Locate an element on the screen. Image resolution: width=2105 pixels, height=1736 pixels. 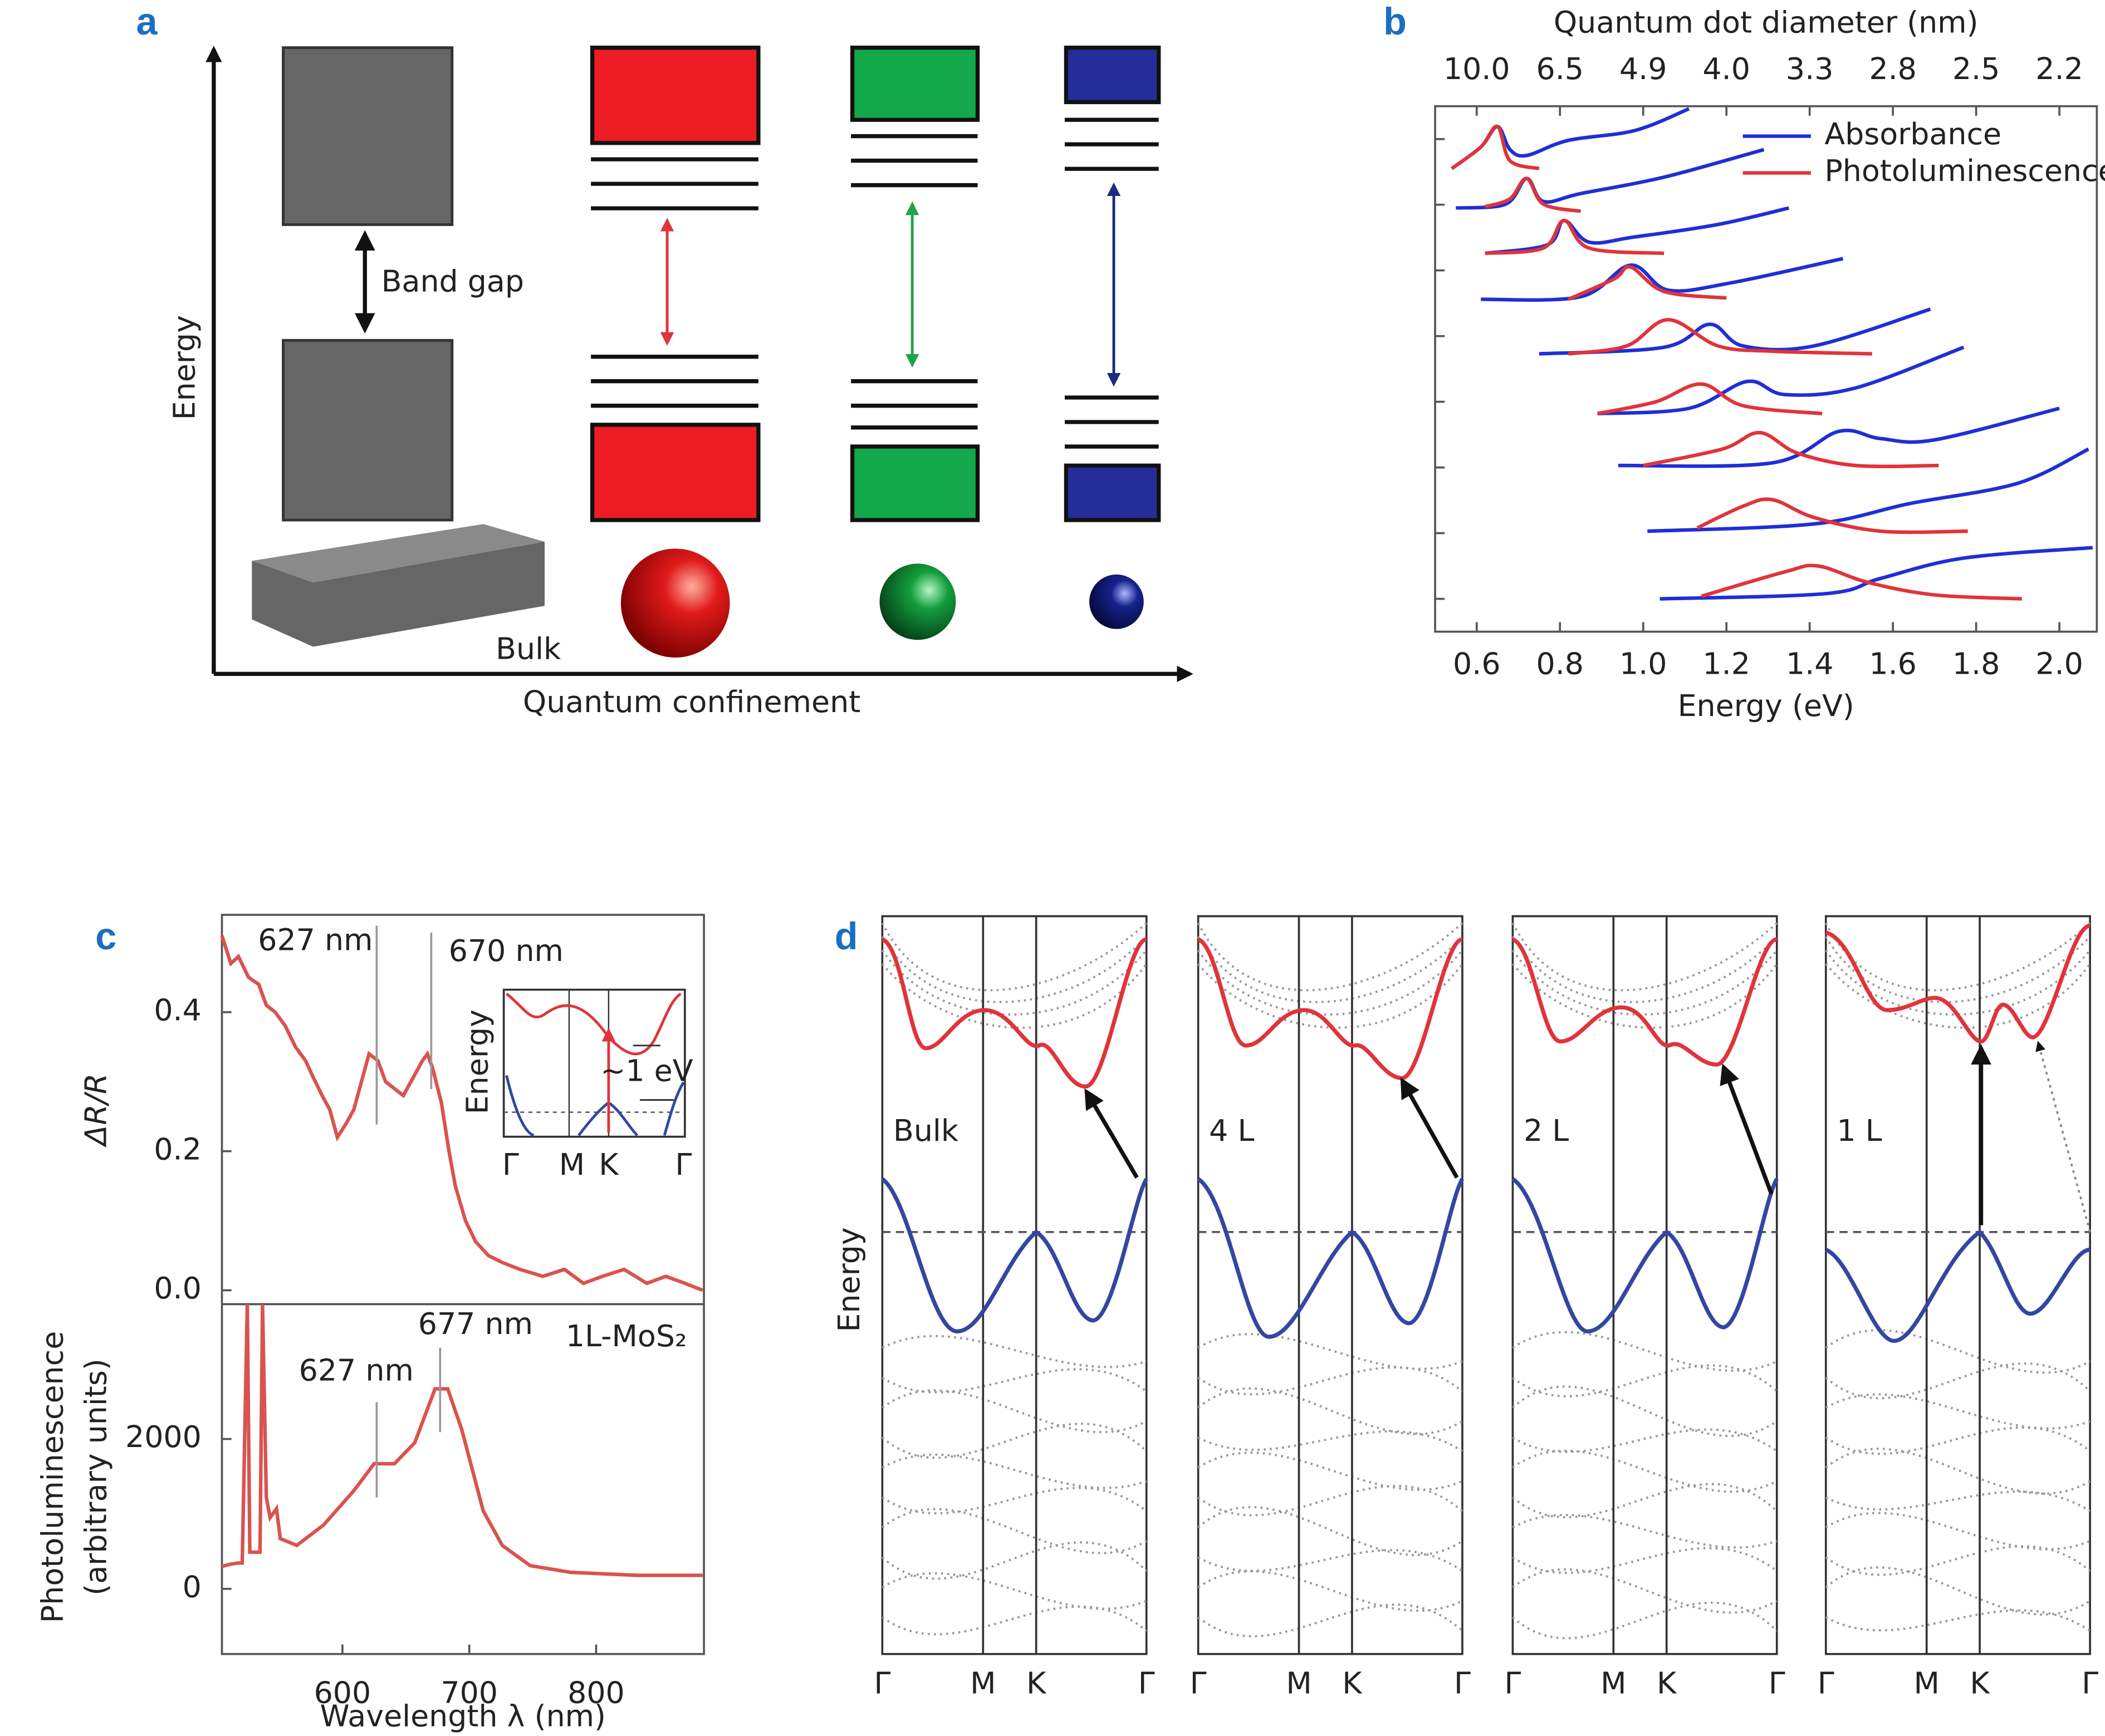
x-tick-label: 800 is located at coordinates (596, 1693).